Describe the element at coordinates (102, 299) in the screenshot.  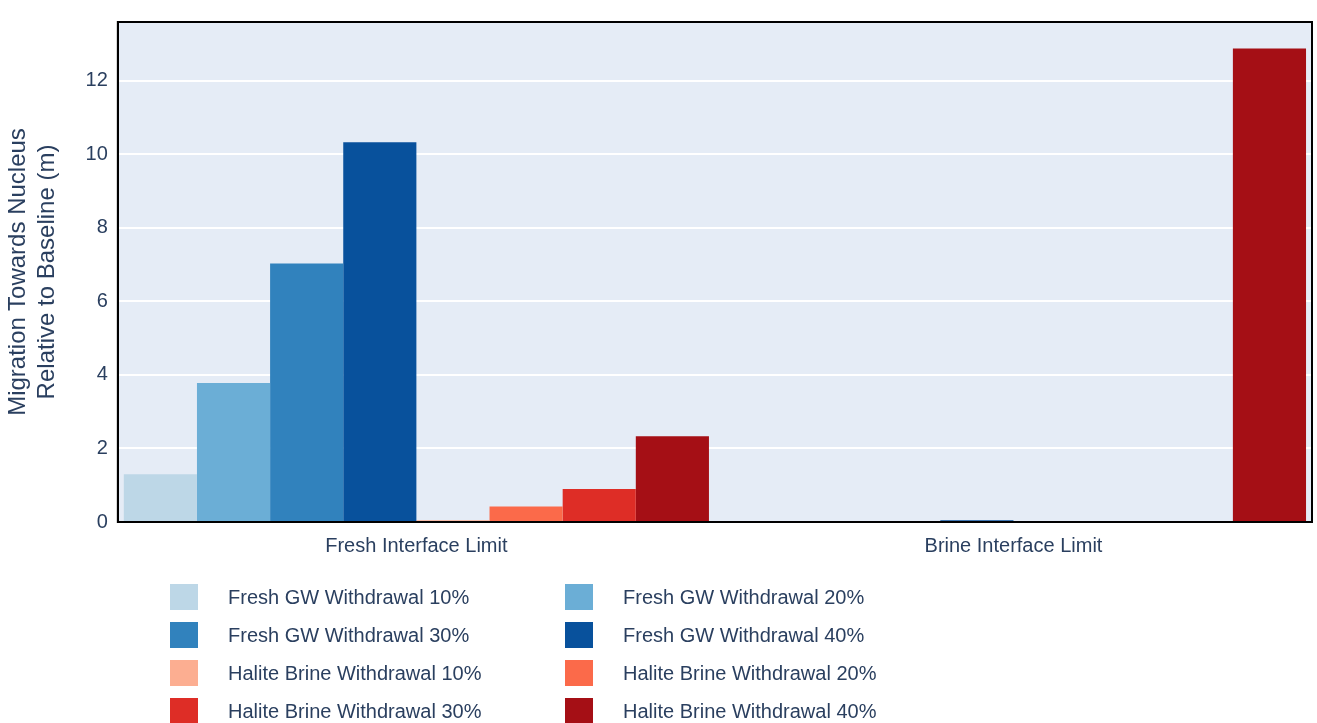
I see `y-tick-label: 6` at that location.